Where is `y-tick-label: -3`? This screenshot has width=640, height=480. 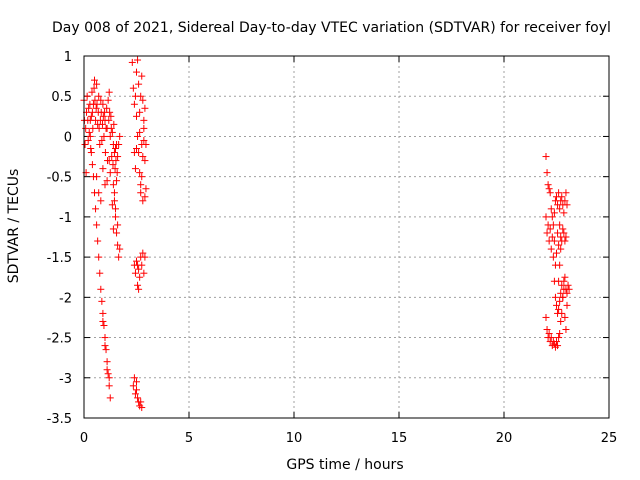
y-tick-label: -3 is located at coordinates (65, 379).